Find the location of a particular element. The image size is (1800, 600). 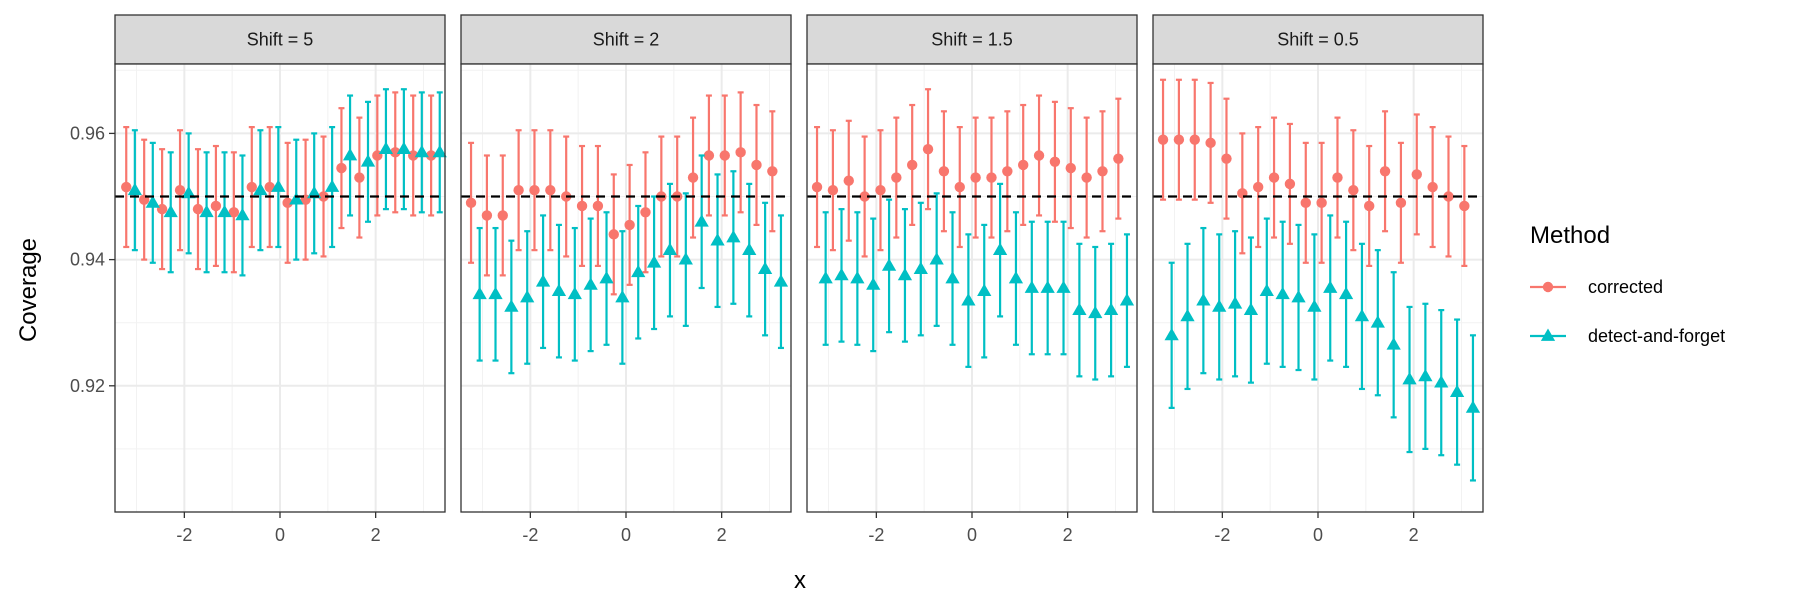

x-tick-label: 0 is located at coordinates (972, 535).